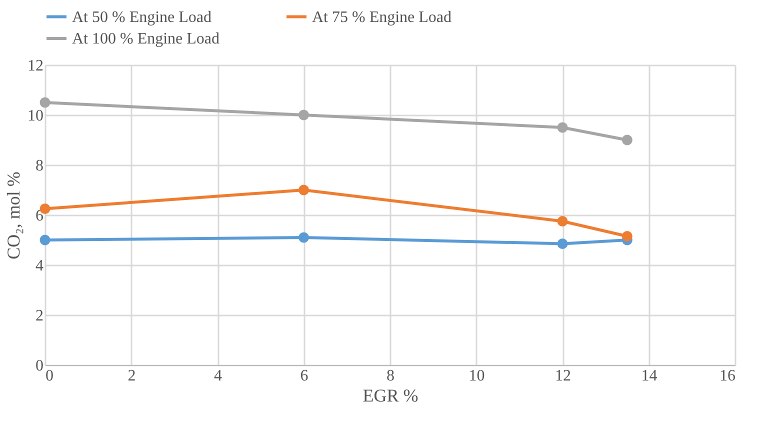  Describe the element at coordinates (390, 396) in the screenshot. I see `x-axis-title: EGR %` at that location.